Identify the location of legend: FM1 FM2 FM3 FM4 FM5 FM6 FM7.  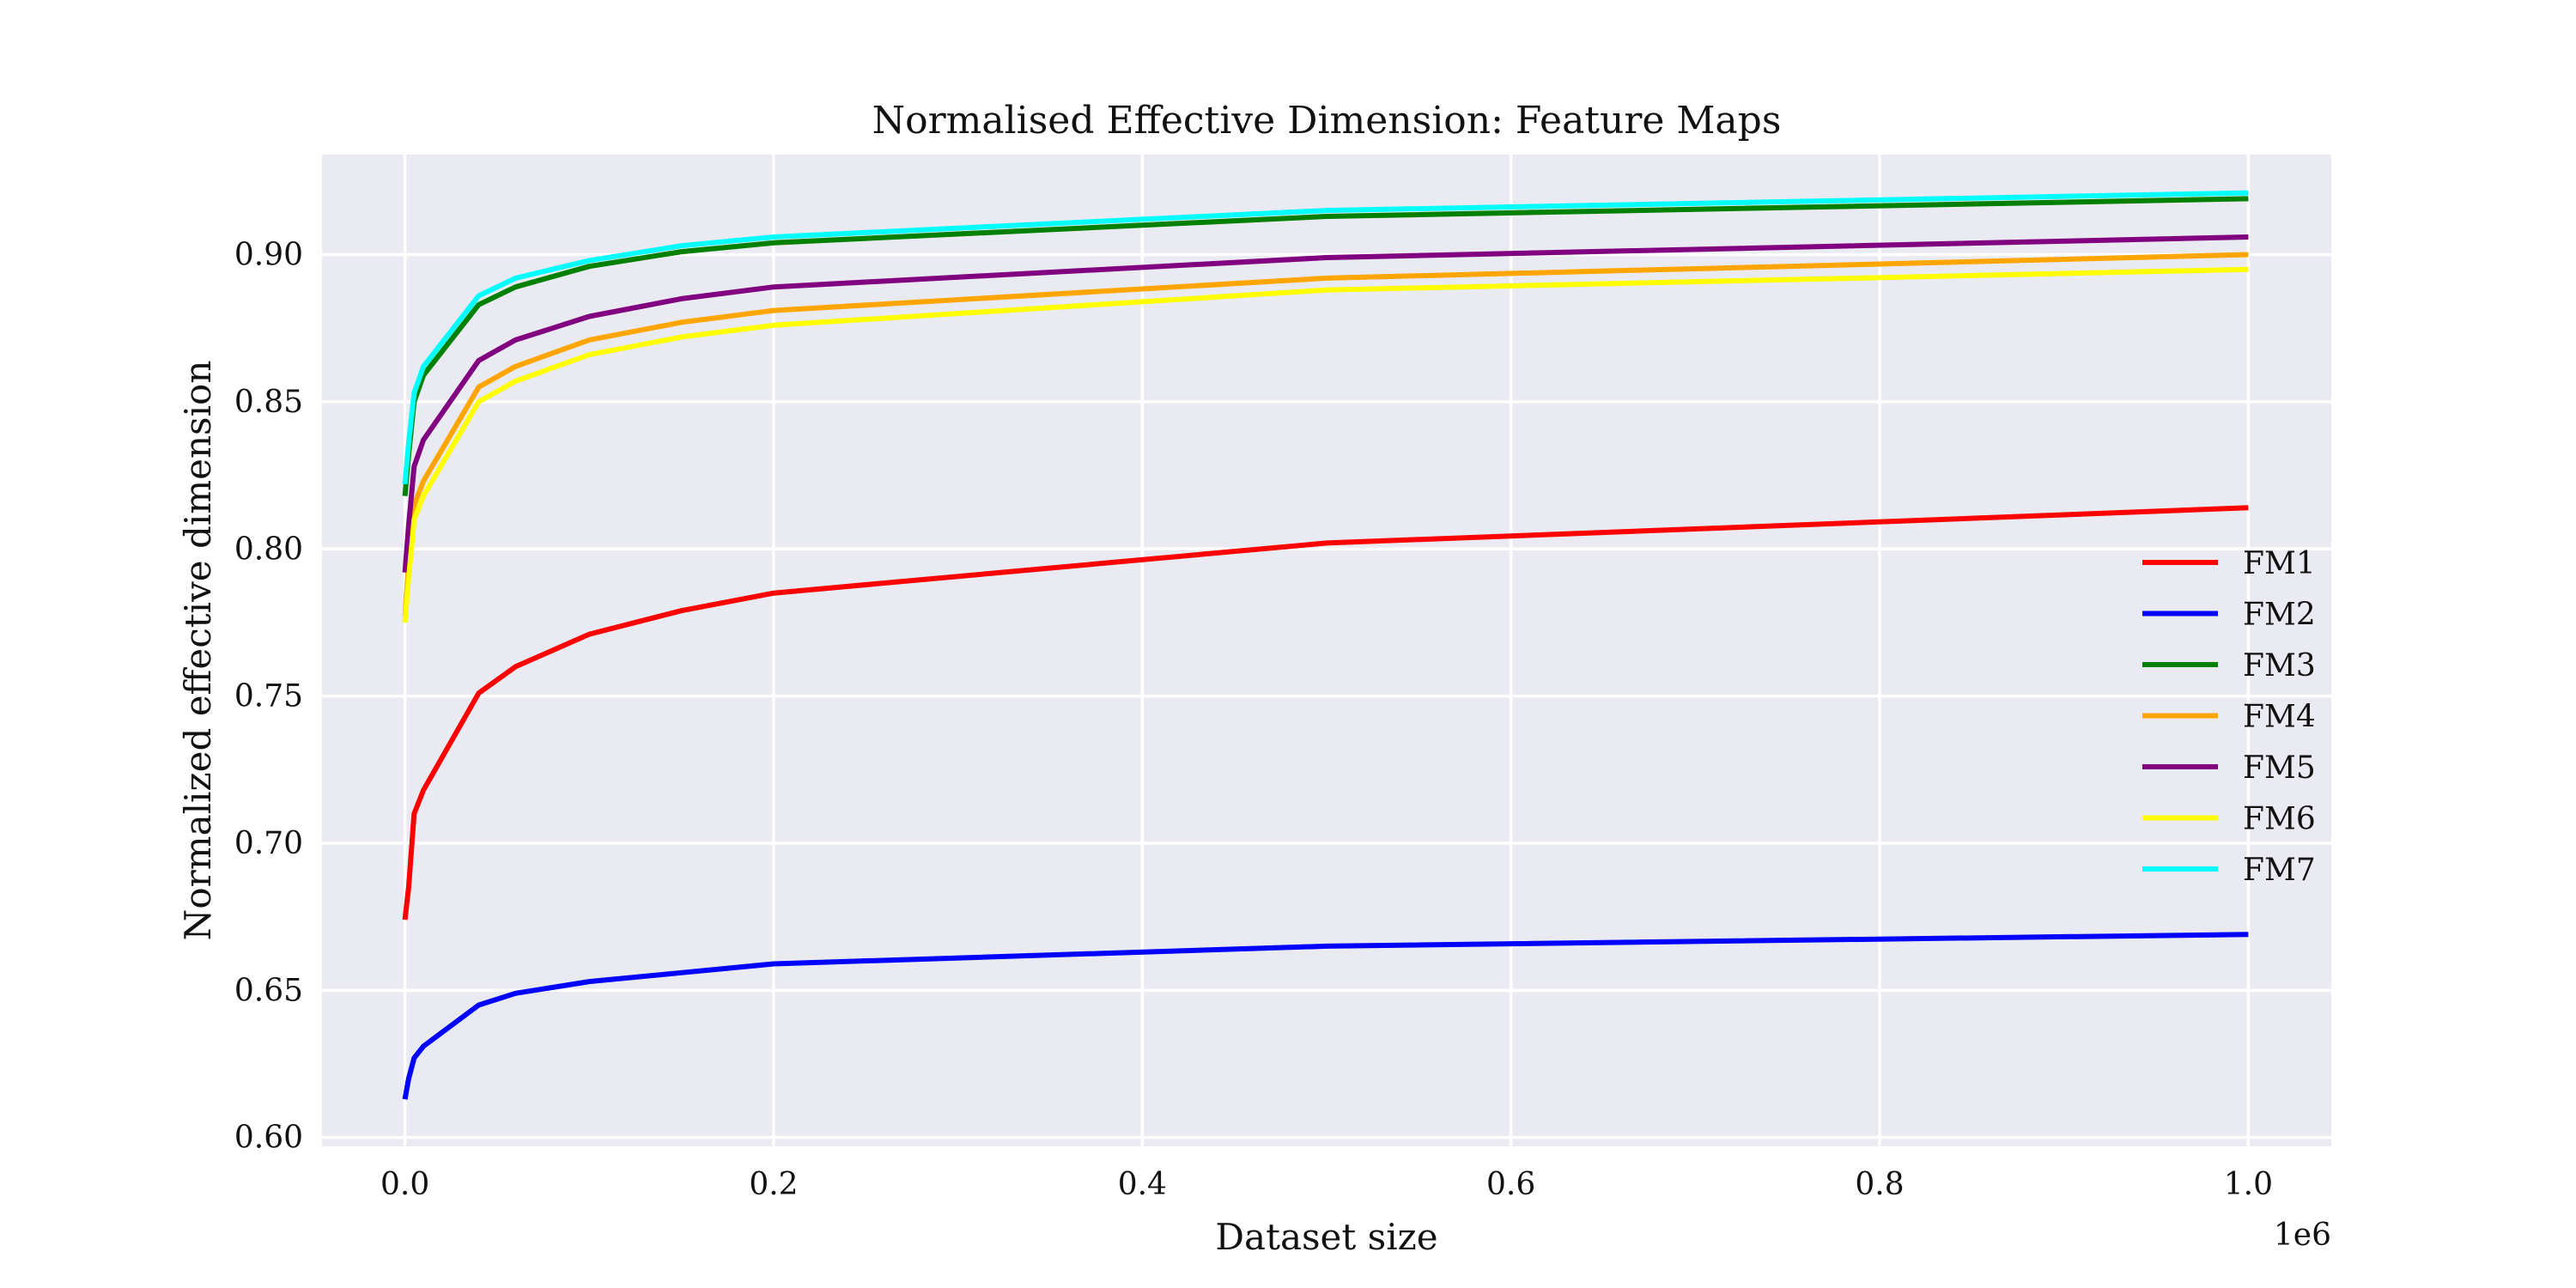
(2229, 717).